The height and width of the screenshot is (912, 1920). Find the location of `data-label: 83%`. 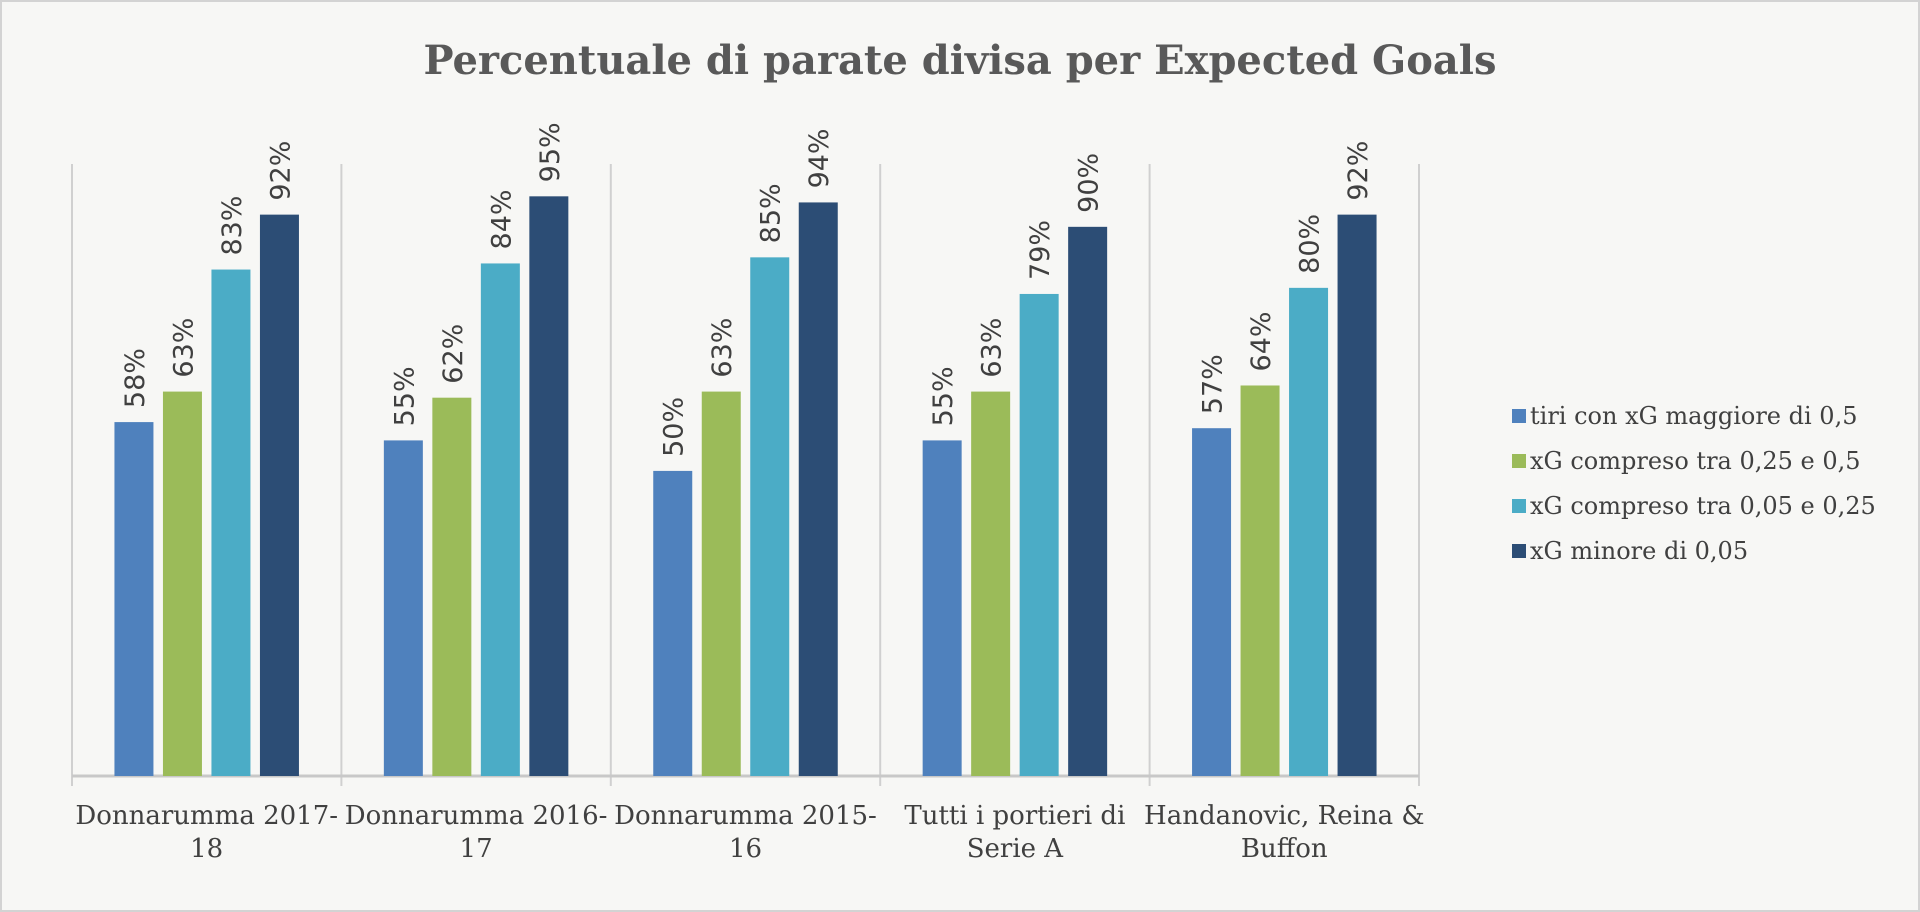

data-label: 83% is located at coordinates (232, 226).